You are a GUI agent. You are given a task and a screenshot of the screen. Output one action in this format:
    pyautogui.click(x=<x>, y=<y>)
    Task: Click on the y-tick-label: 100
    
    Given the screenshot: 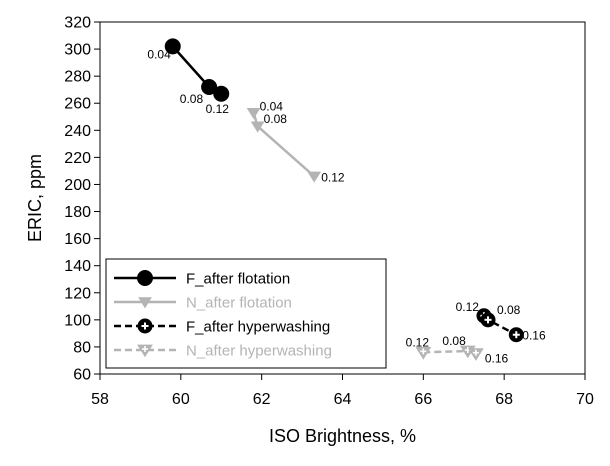 What is the action you would take?
    pyautogui.click(x=77, y=320)
    